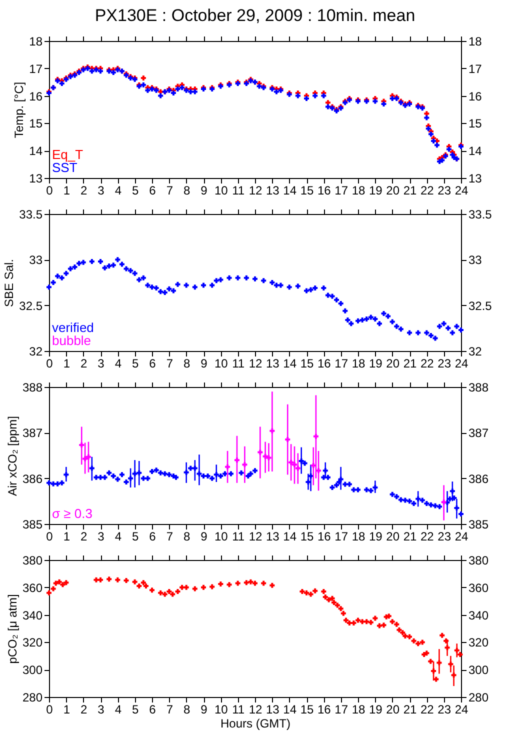 Image resolution: width=515 pixels, height=739 pixels. Describe the element at coordinates (445, 537) in the screenshot. I see `x-tick-label: 23` at that location.